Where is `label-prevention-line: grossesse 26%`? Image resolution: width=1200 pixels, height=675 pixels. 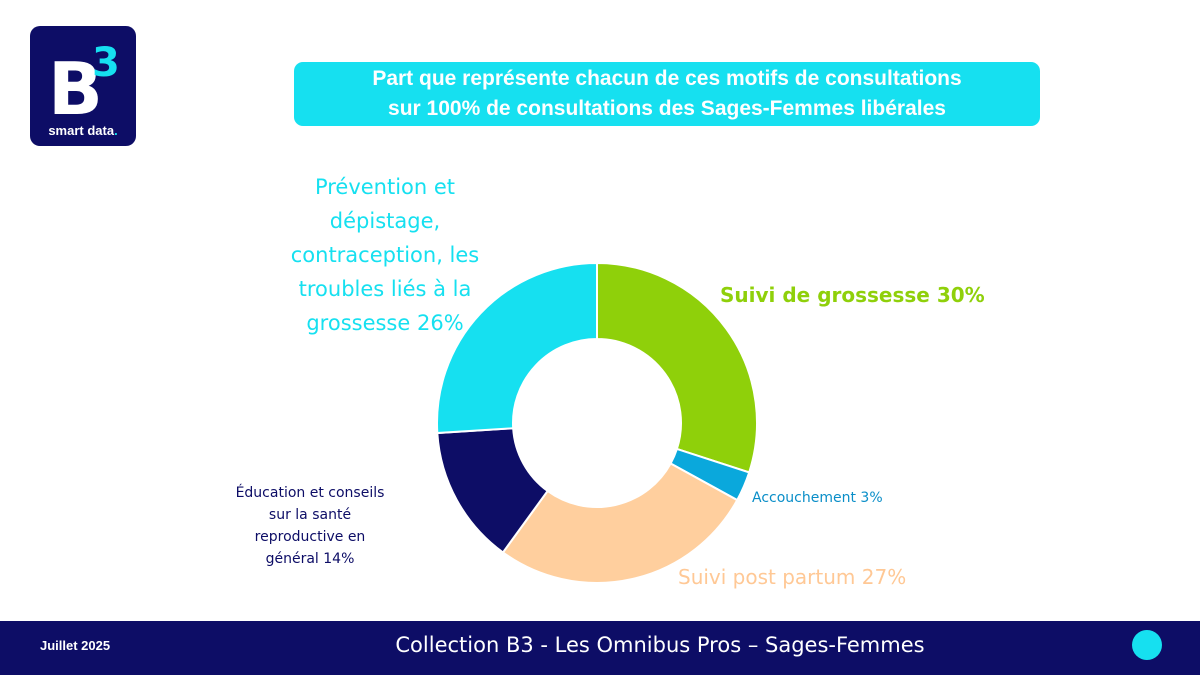
label-prevention-line: grossesse 26% is located at coordinates (385, 323).